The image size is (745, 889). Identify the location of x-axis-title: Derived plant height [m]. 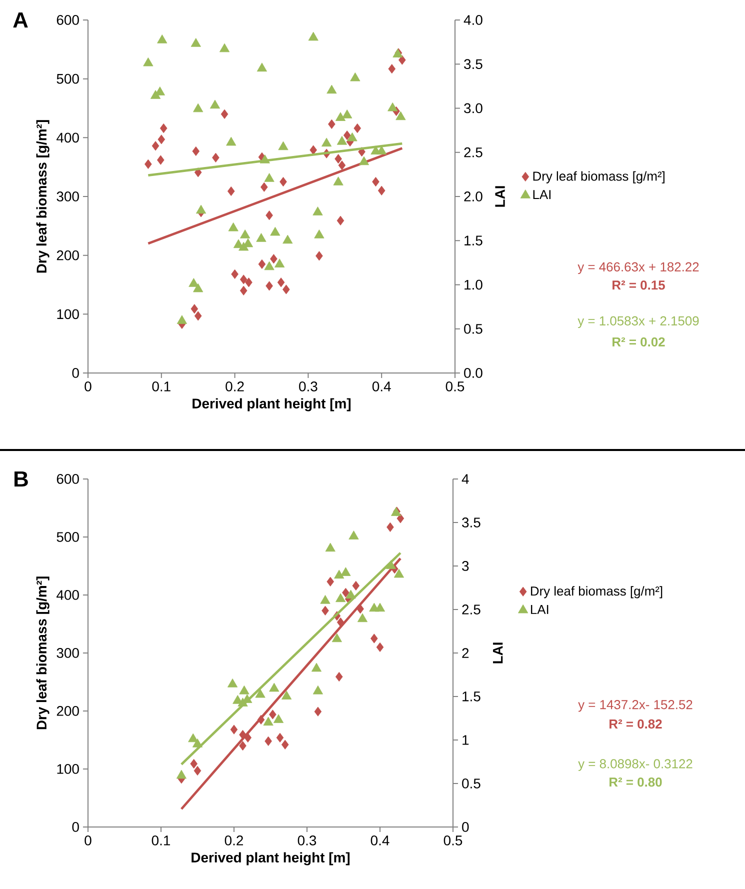
(271, 405).